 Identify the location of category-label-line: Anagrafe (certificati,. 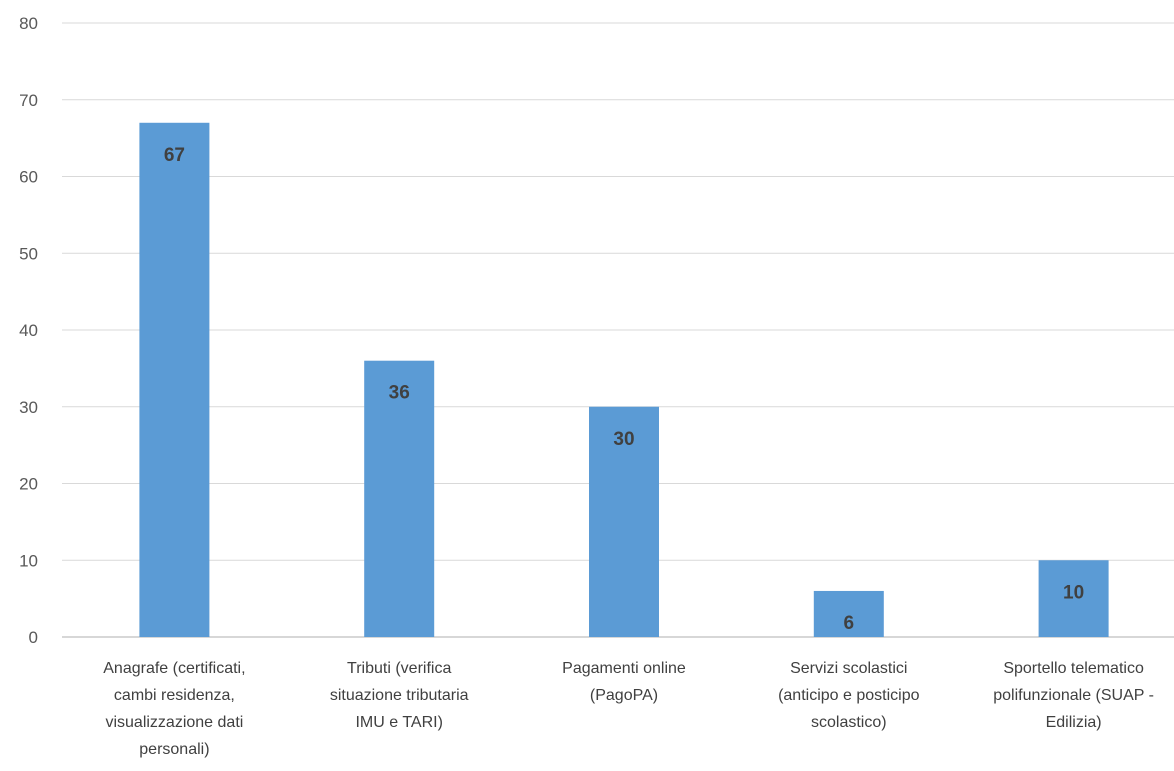
(174, 668).